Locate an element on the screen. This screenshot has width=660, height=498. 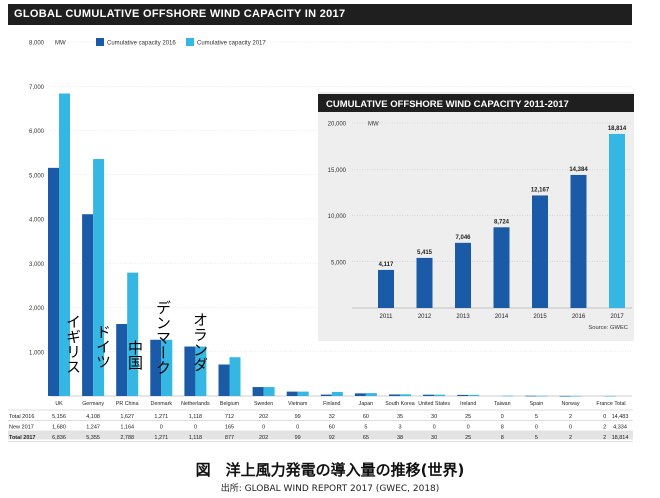
inset-data-label: 14,384 is located at coordinates (578, 170).